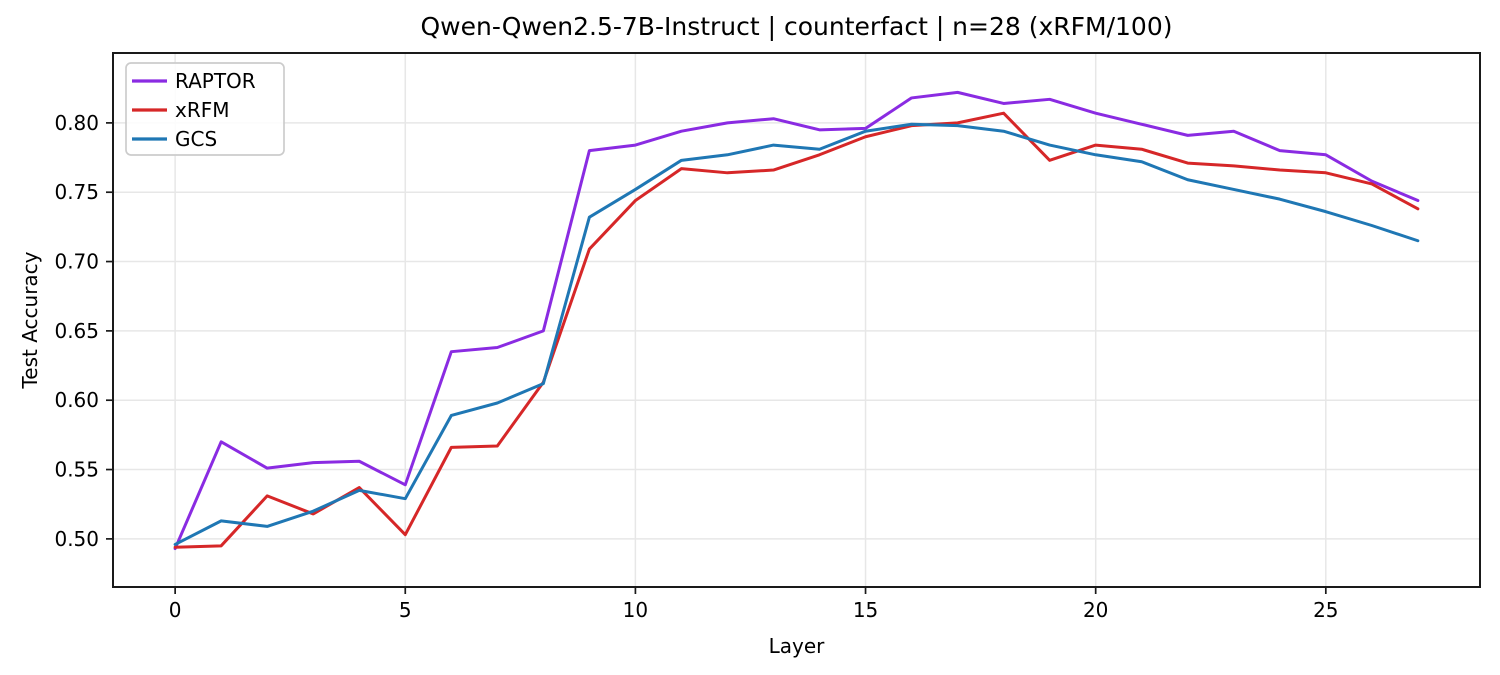  Describe the element at coordinates (202, 110) in the screenshot. I see `legend-label-xRFM: xRFM` at that location.